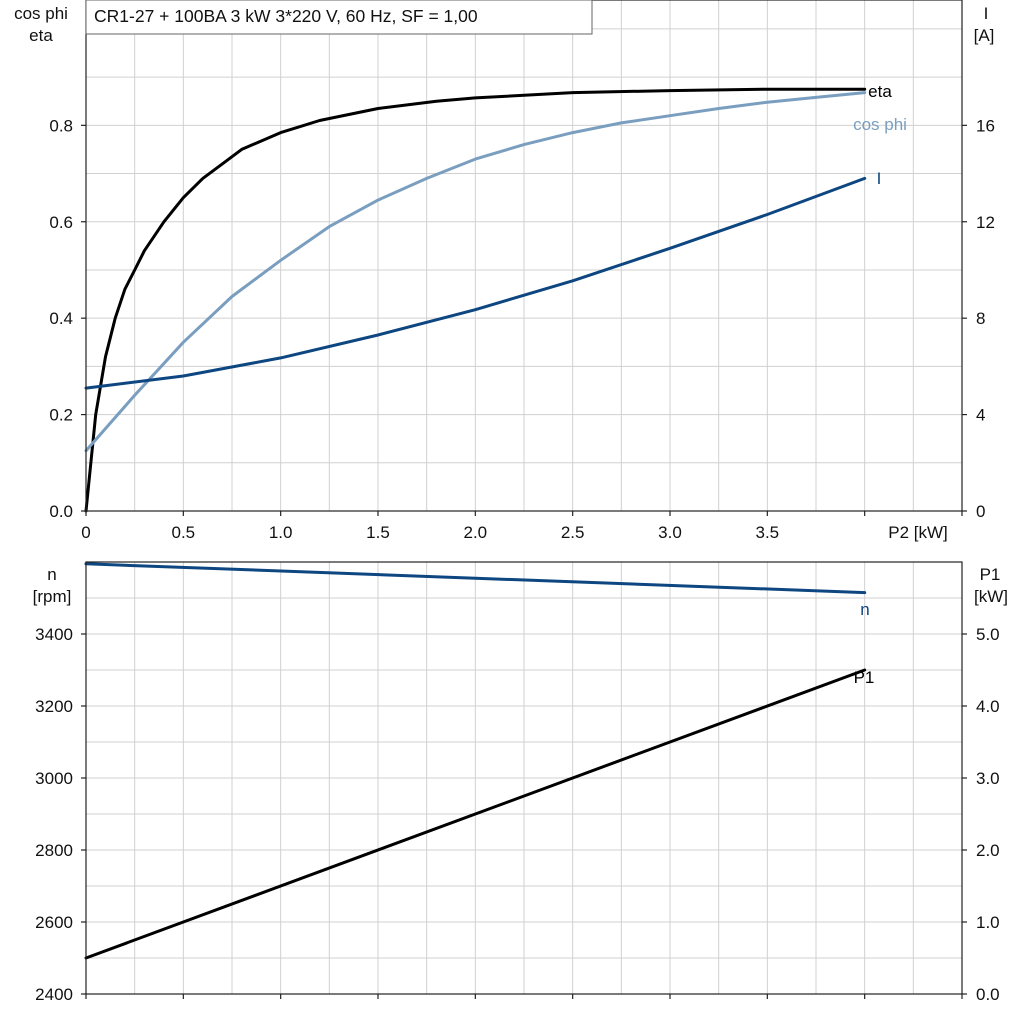  I want to click on eta-series-label: eta, so click(880, 91).